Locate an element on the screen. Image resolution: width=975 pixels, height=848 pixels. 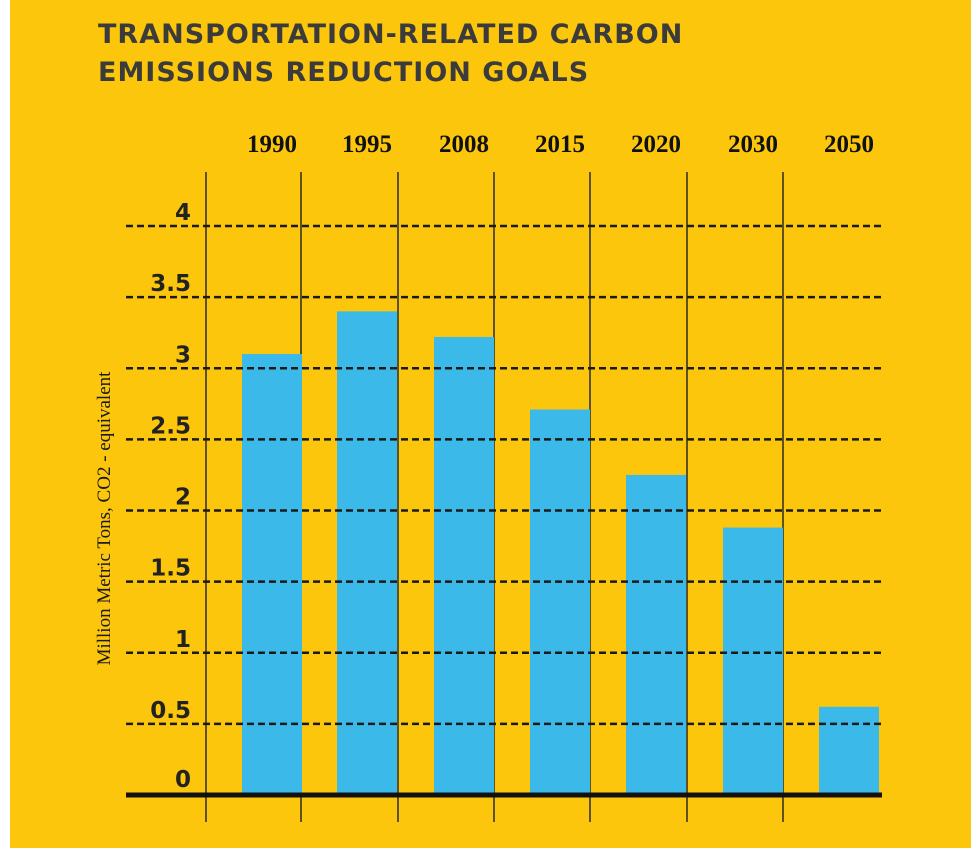
y-tick-label: 2.5 is located at coordinates (170, 426).